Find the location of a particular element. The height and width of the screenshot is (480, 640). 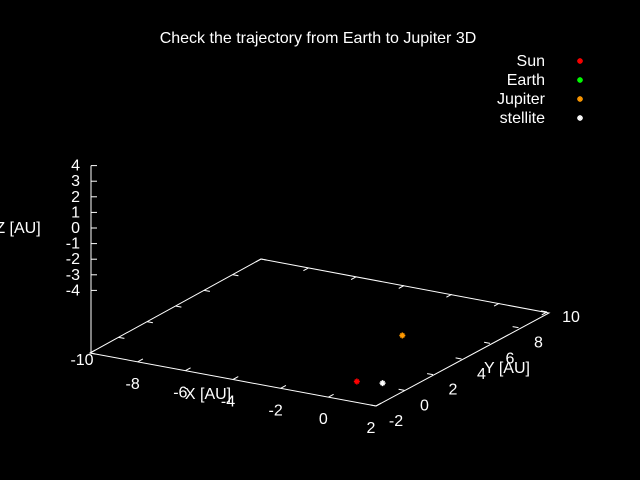

z-tick-label: 2 is located at coordinates (75, 197).